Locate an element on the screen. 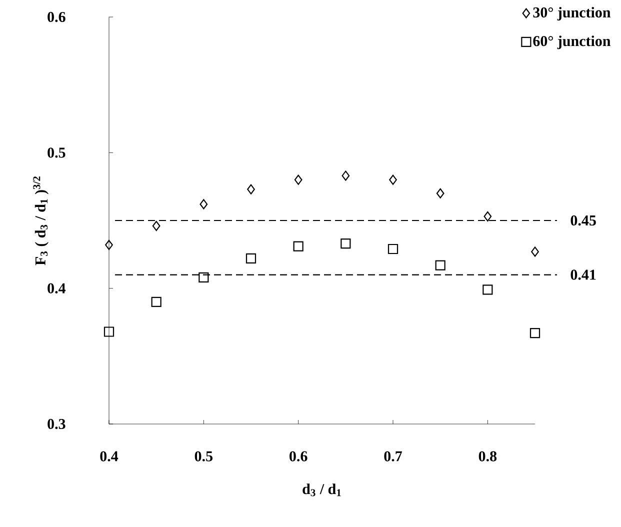 Image resolution: width=621 pixels, height=527 pixels. x-tick-label: 0.4 is located at coordinates (109, 456).